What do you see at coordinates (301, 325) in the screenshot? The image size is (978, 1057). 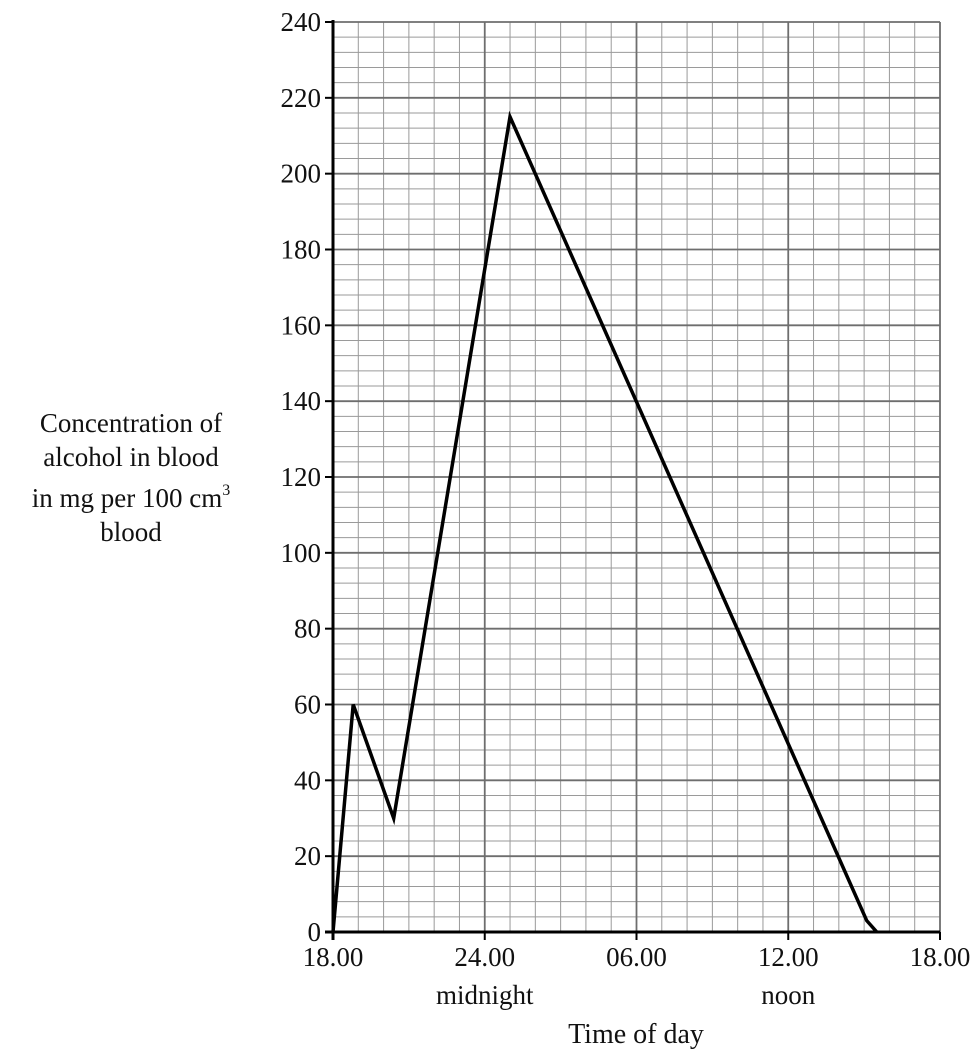 I see `y-tick-label: 160` at bounding box center [301, 325].